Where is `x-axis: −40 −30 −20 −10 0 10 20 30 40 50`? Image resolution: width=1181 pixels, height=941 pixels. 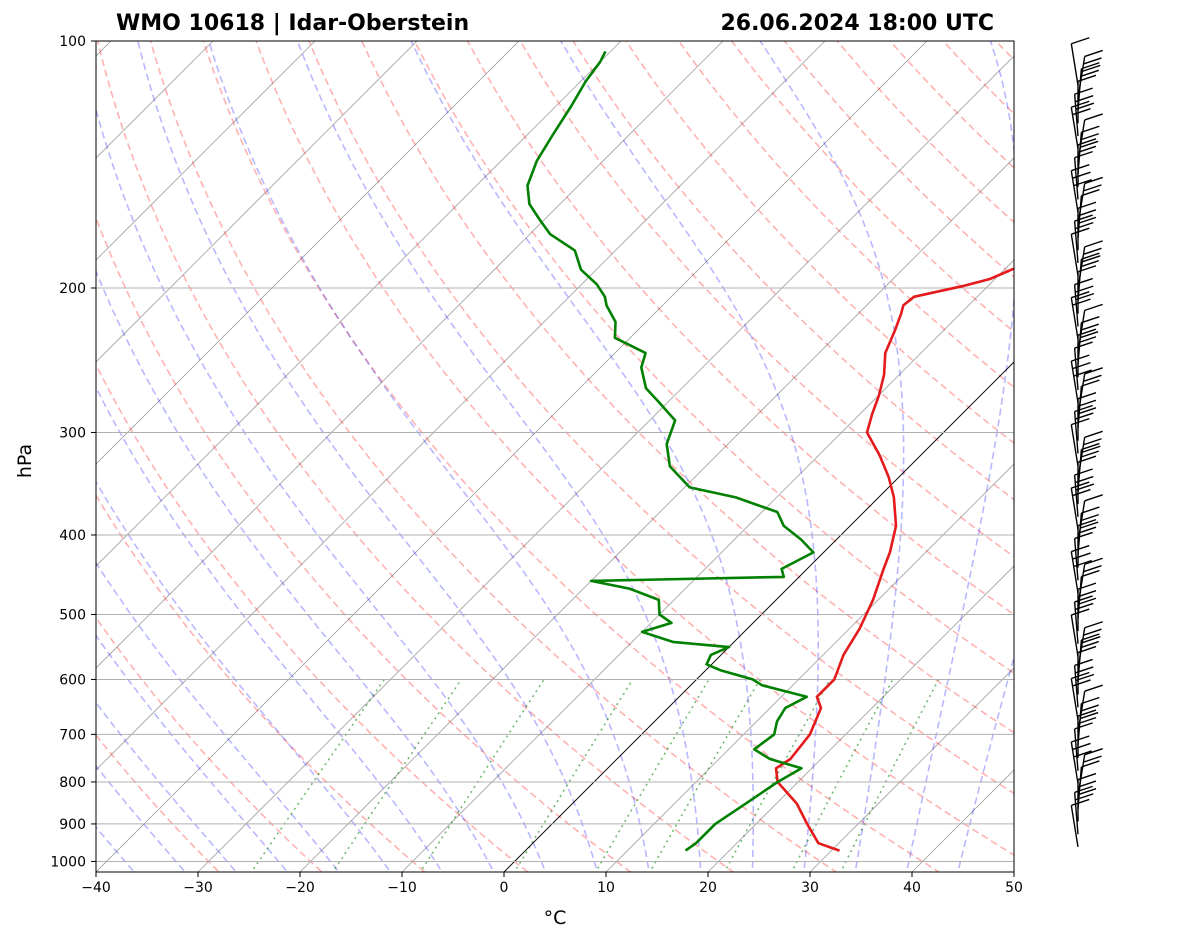 x-axis: −40 −30 −20 −10 0 10 20 30 40 50 is located at coordinates (552, 884).